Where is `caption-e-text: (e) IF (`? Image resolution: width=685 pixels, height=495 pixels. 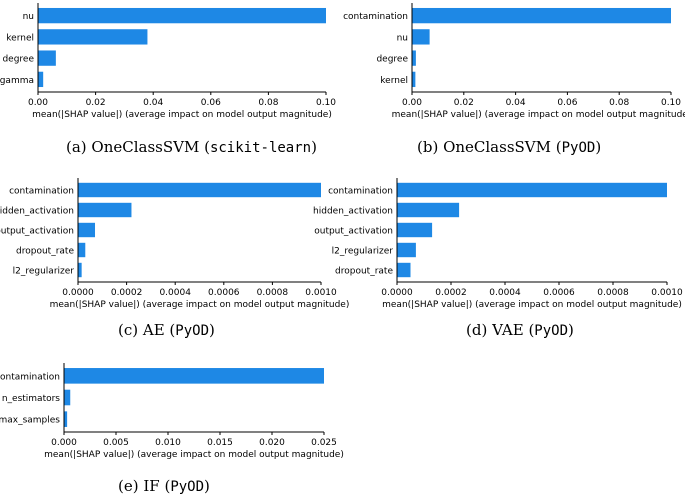
caption-e-text: (e) IF ( is located at coordinates (144, 486).